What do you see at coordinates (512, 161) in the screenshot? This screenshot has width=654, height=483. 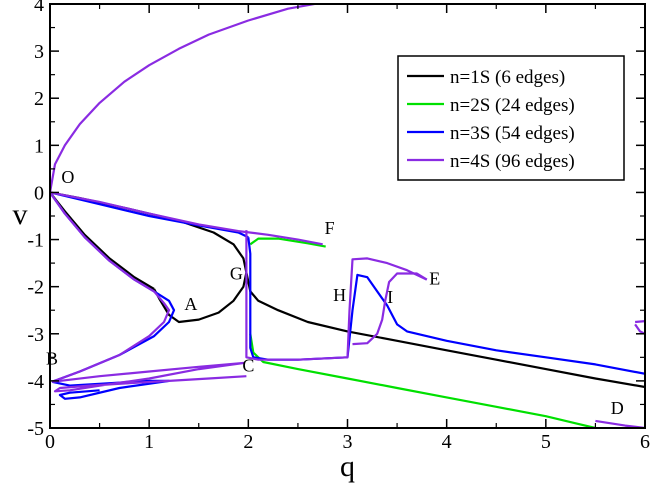 I see `legend-entry-label: n=4S (96 edges)` at bounding box center [512, 161].